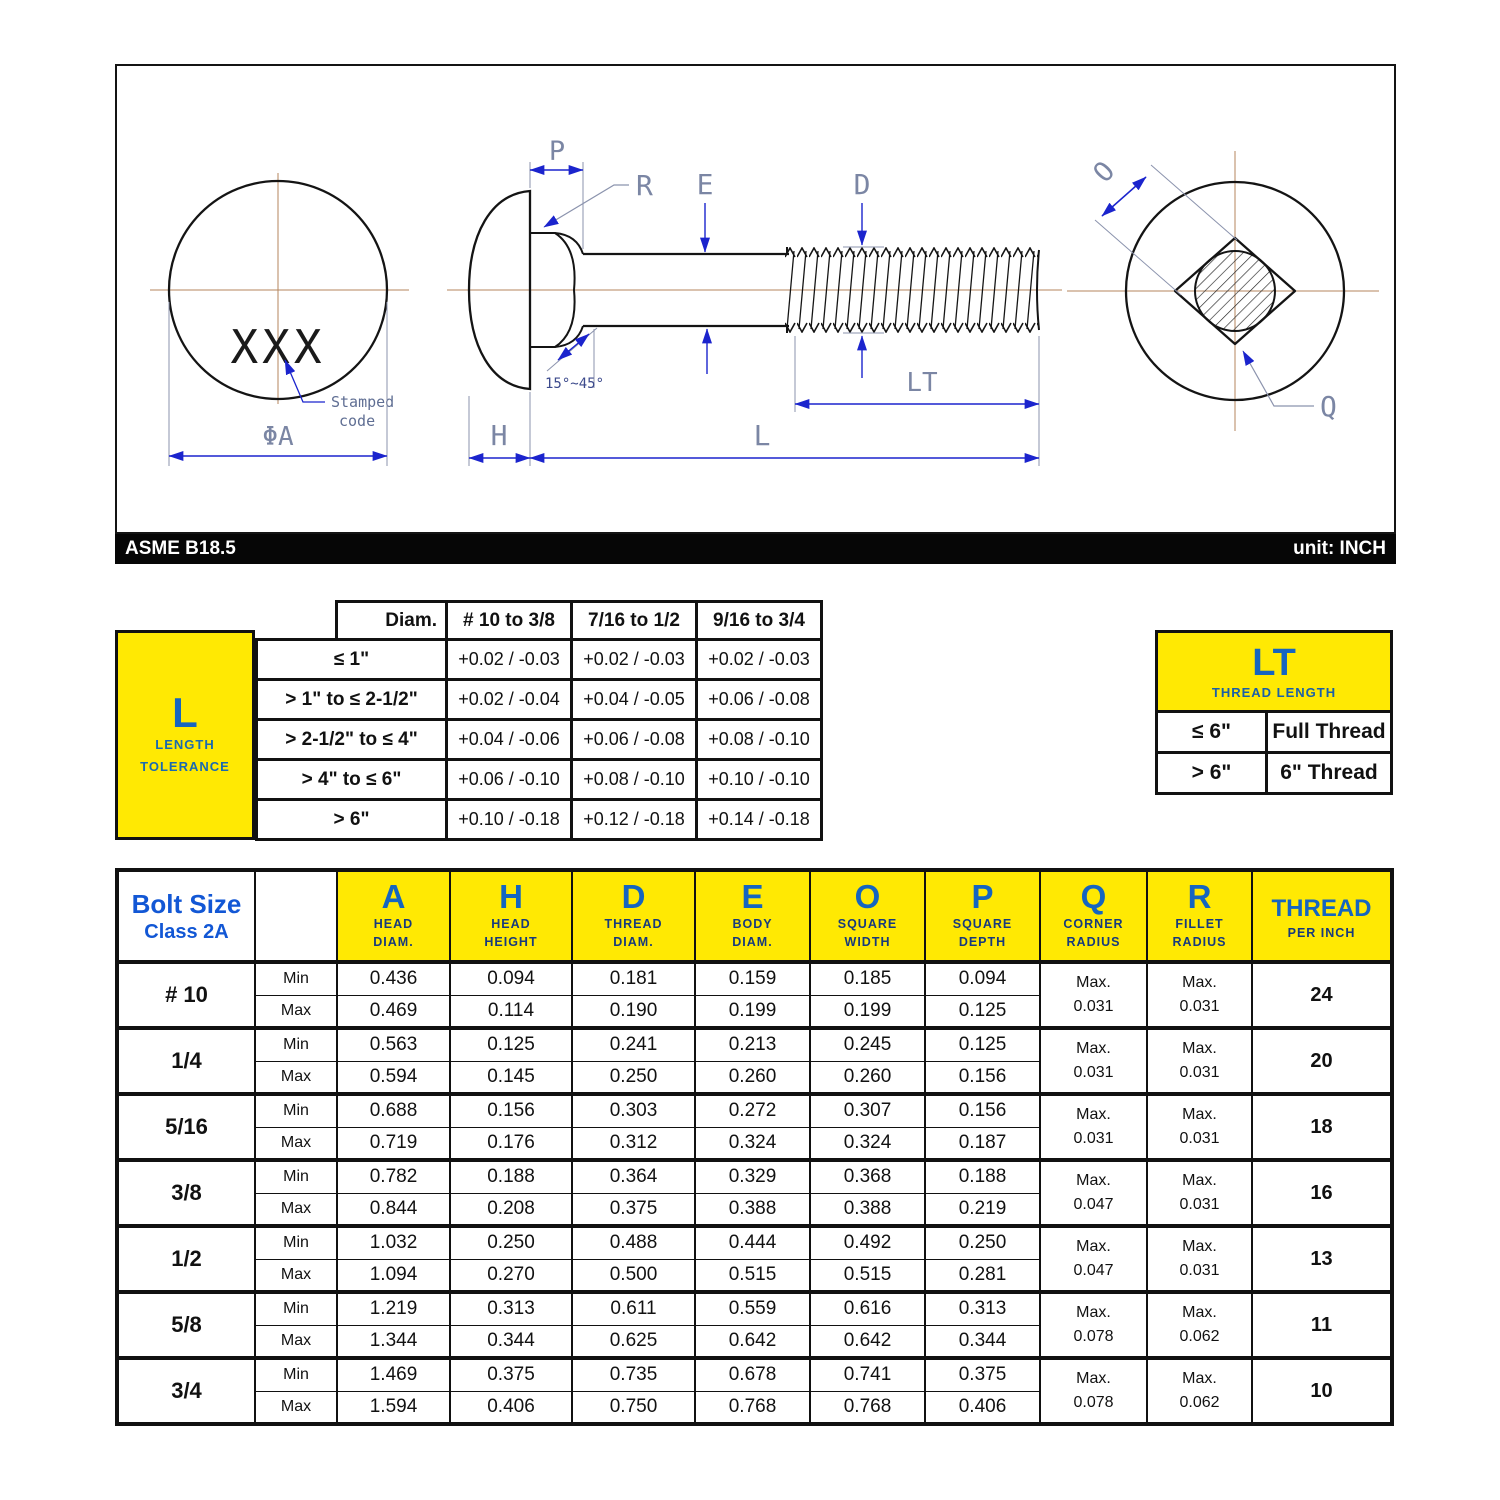  Describe the element at coordinates (351, 659) in the screenshot. I see `length-range: ≤ 1"` at that location.